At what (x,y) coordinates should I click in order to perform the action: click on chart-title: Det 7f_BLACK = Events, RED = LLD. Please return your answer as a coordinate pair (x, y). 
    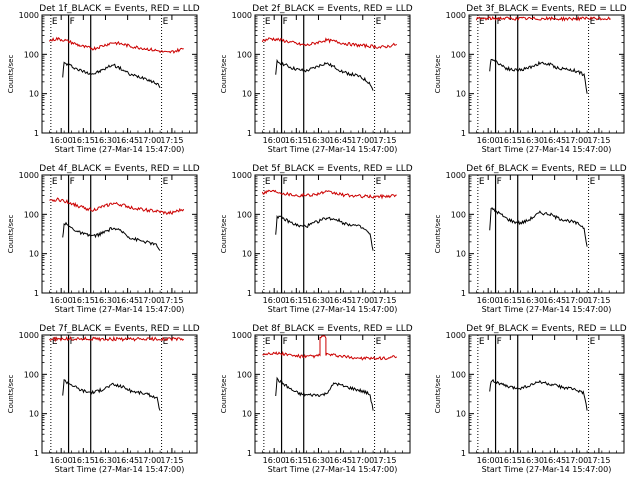
    Looking at the image, I should click on (119, 329).